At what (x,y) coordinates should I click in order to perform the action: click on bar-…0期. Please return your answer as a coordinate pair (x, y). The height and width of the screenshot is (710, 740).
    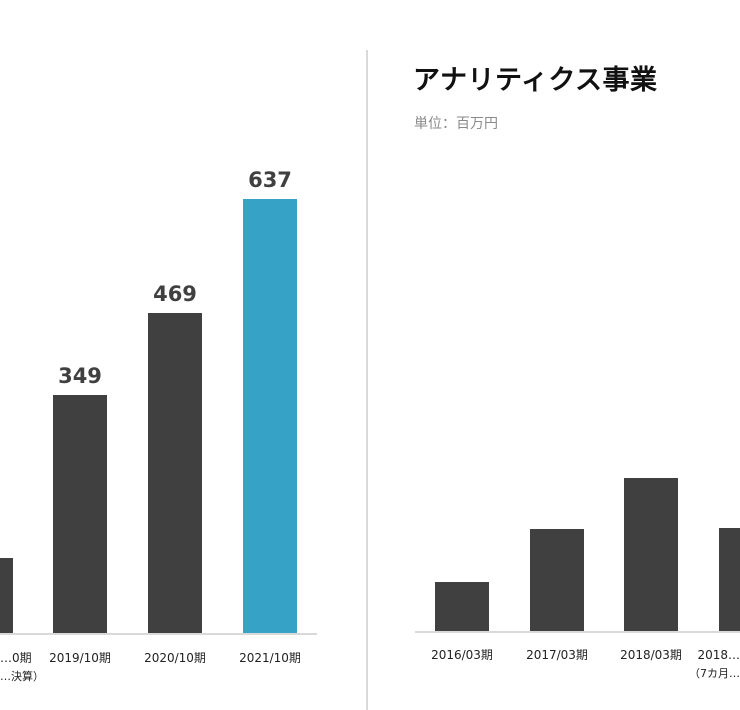
    Looking at the image, I should click on (6, 595).